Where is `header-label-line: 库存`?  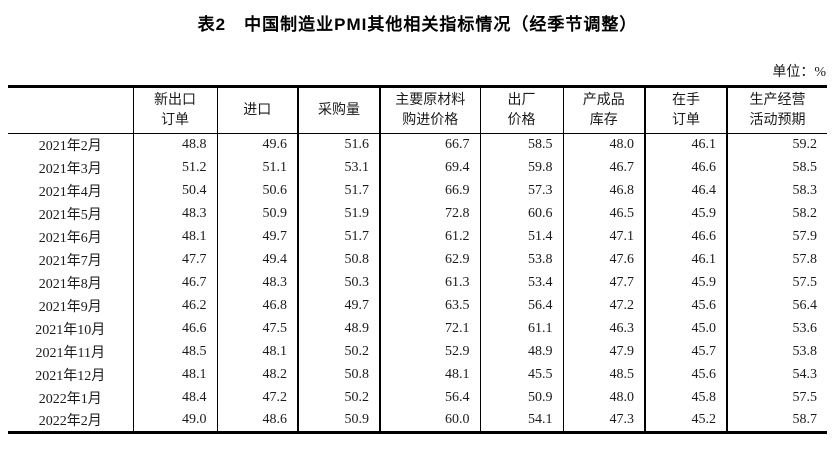
header-label-line: 库存 is located at coordinates (603, 120).